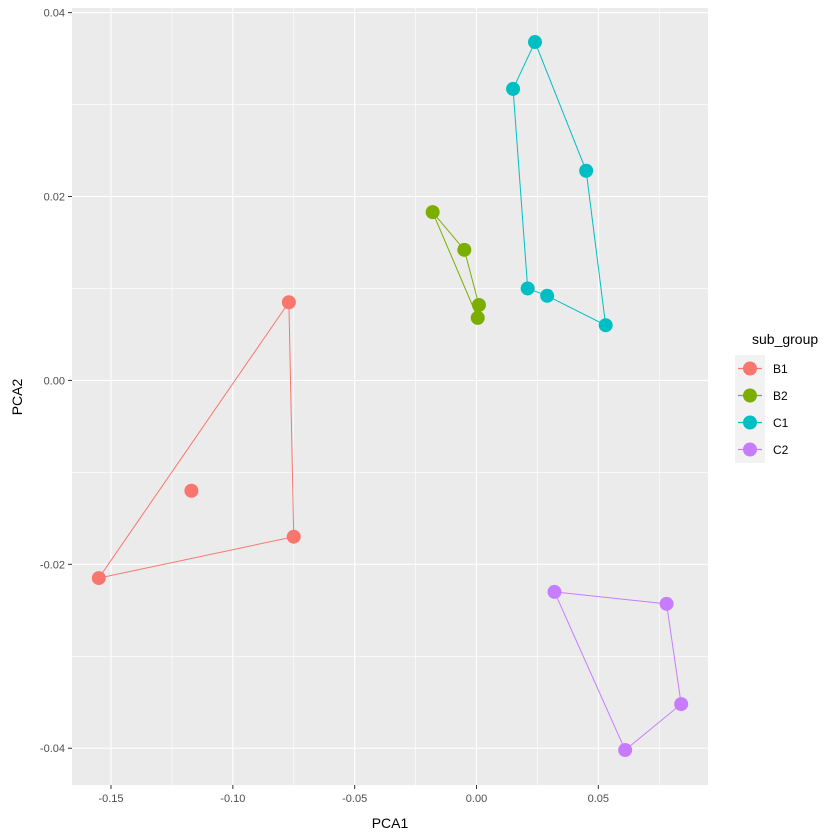 The height and width of the screenshot is (840, 840). Describe the element at coordinates (390, 823) in the screenshot. I see `x-axis-title: PCA1` at that location.